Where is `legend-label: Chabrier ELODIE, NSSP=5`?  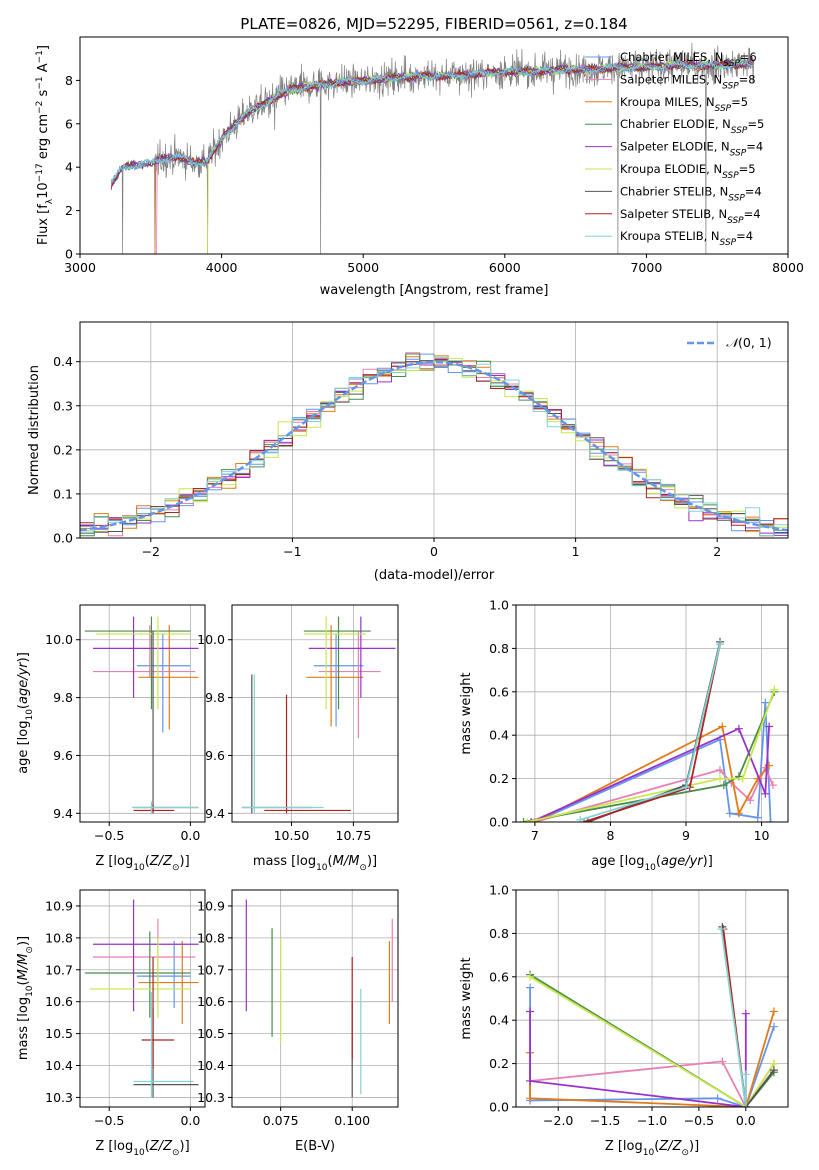
legend-label: Chabrier ELODIE, NSSP=5 is located at coordinates (692, 126).